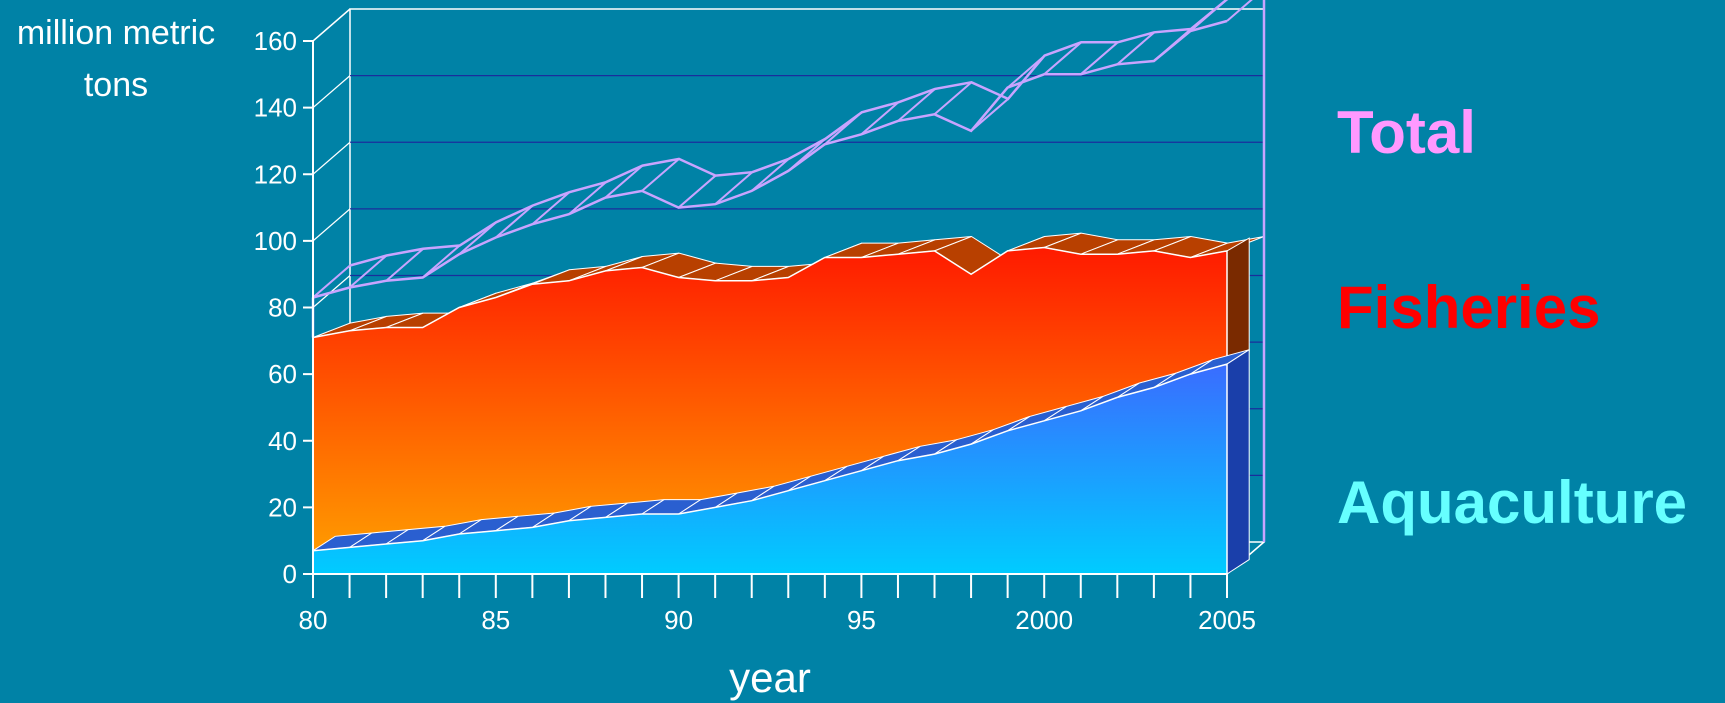 Image resolution: width=1725 pixels, height=703 pixels. Describe the element at coordinates (331, 25) in the screenshot. I see `side-wall-edge-top` at that location.